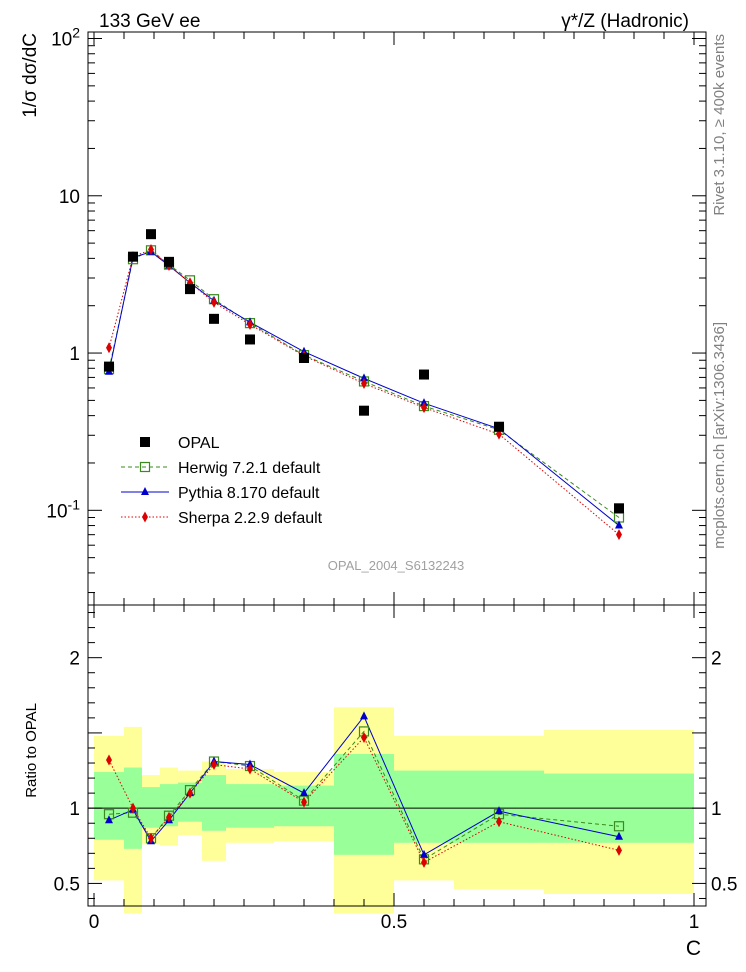 The image size is (746, 972). What do you see at coordinates (63, 509) in the screenshot?
I see `y-tick-label: 10⁻¹` at bounding box center [63, 509].